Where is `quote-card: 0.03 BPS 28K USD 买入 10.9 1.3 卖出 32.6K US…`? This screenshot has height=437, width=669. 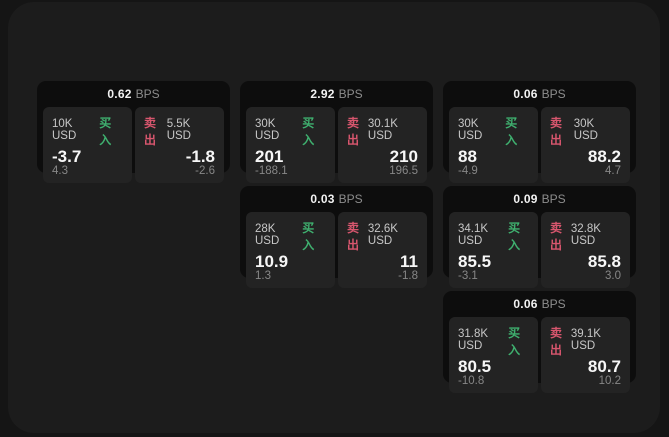
quote-card: 0.03 BPS 28K USD 买入 10.9 1.3 卖出 32.6K US… is located at coordinates (336, 237).